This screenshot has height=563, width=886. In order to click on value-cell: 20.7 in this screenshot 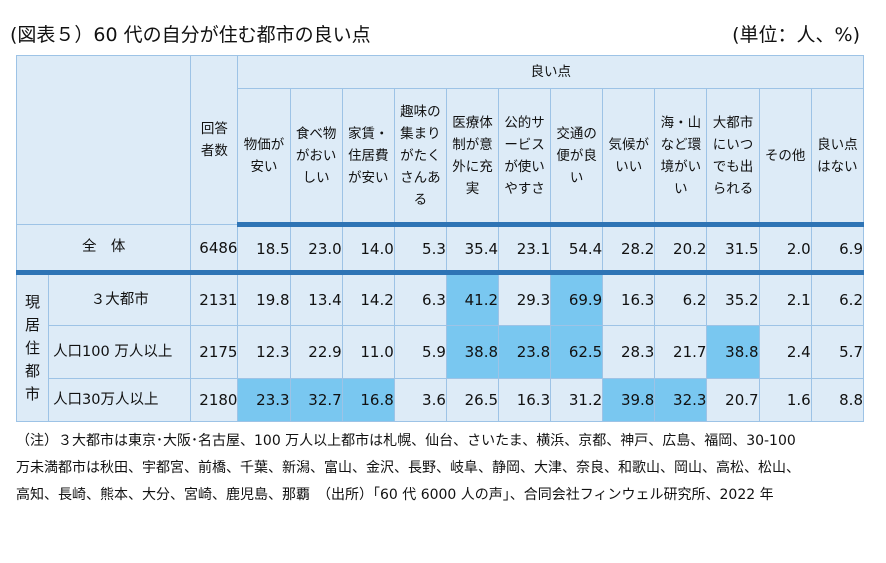, I will do `click(733, 400)`.